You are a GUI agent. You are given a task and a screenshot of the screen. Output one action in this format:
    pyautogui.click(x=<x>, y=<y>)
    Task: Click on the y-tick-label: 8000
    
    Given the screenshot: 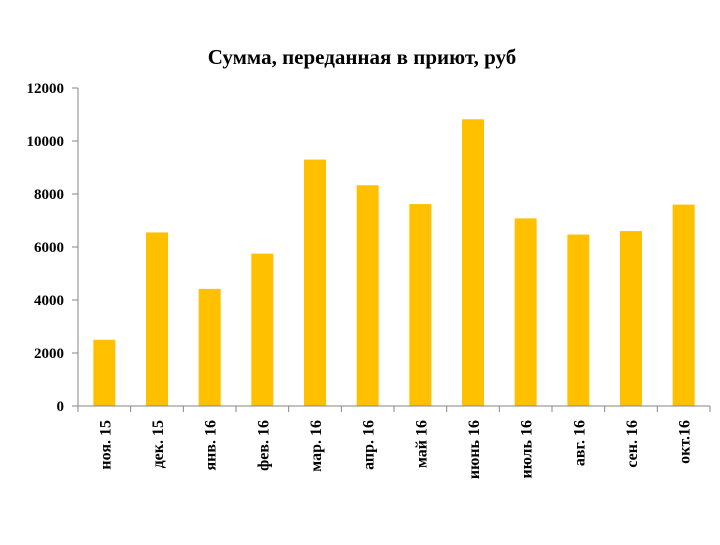 What is the action you would take?
    pyautogui.click(x=49, y=195)
    